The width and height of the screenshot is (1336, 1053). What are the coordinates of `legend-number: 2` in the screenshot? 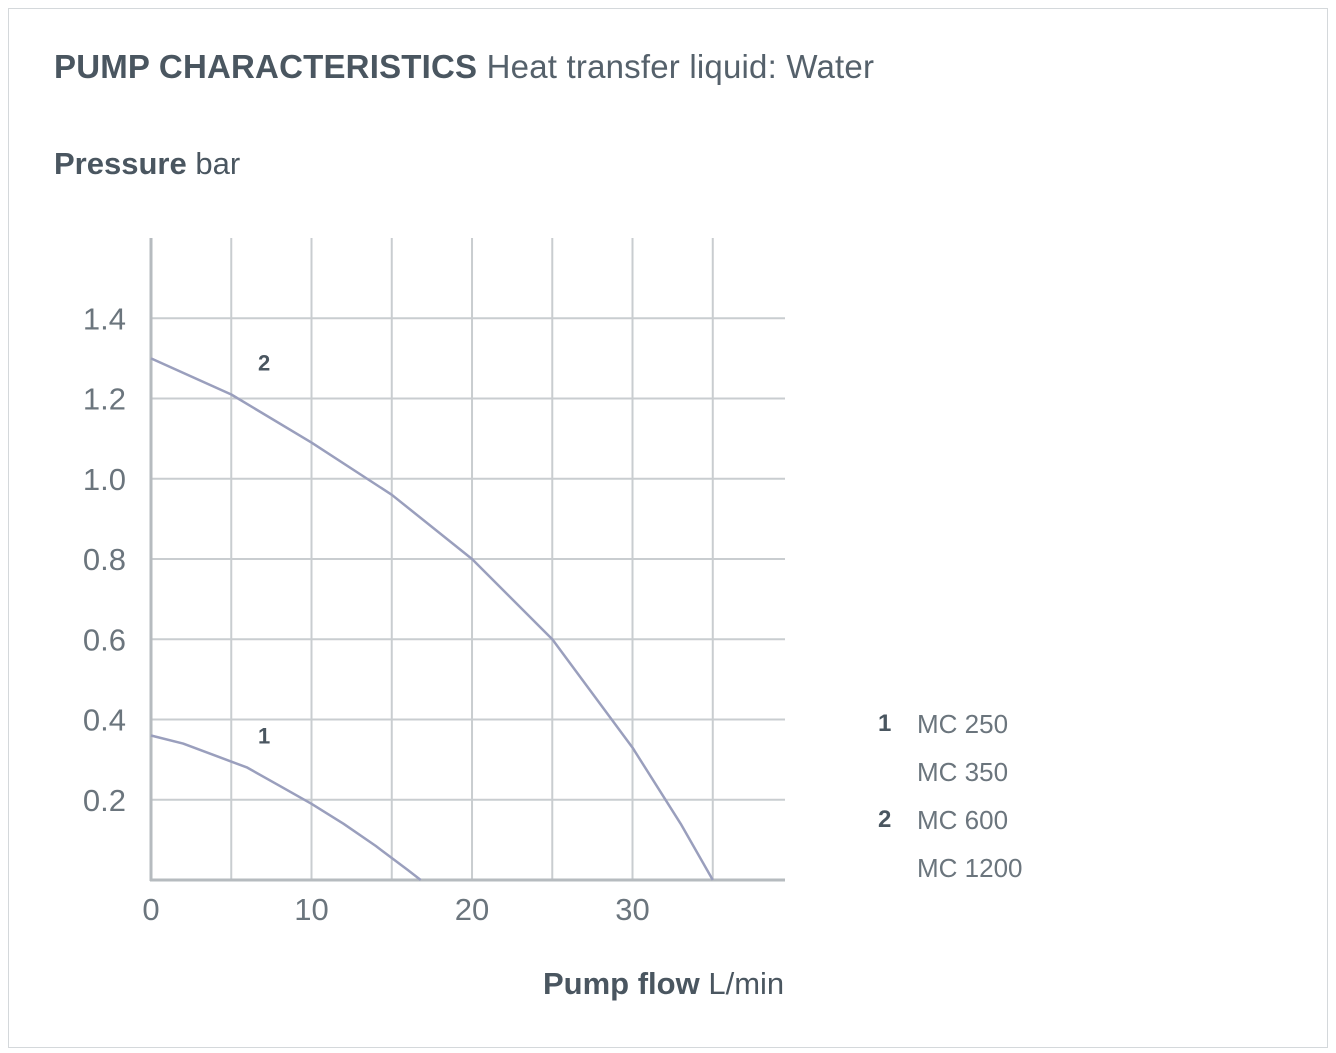 It's located at (885, 819).